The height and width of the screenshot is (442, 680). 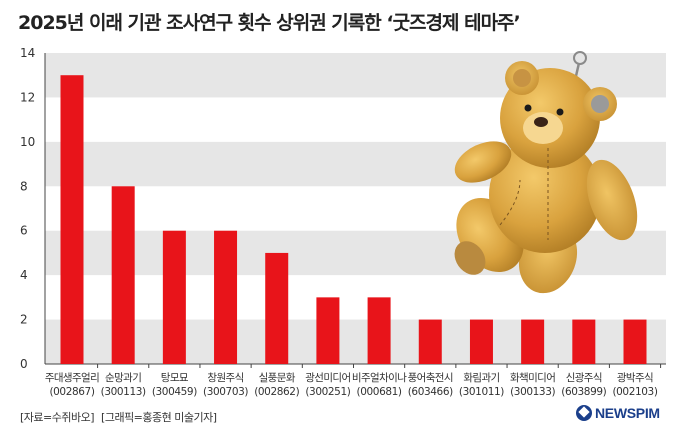 What do you see at coordinates (123, 378) in the screenshot?
I see `x-tick-label: 순망과기` at bounding box center [123, 378].